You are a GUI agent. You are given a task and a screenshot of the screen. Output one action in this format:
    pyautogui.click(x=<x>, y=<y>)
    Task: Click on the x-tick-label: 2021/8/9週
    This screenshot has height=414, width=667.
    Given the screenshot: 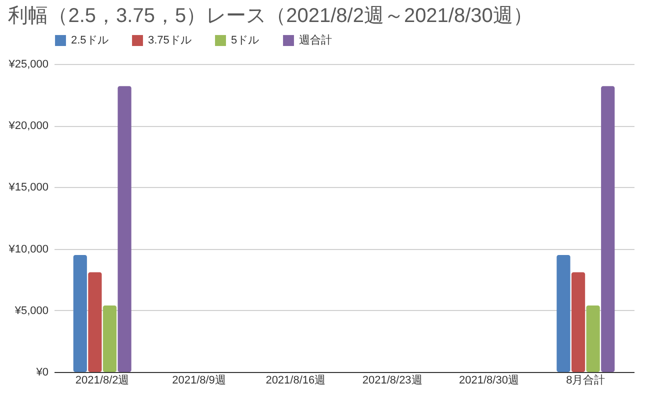 What is the action you would take?
    pyautogui.click(x=199, y=380)
    